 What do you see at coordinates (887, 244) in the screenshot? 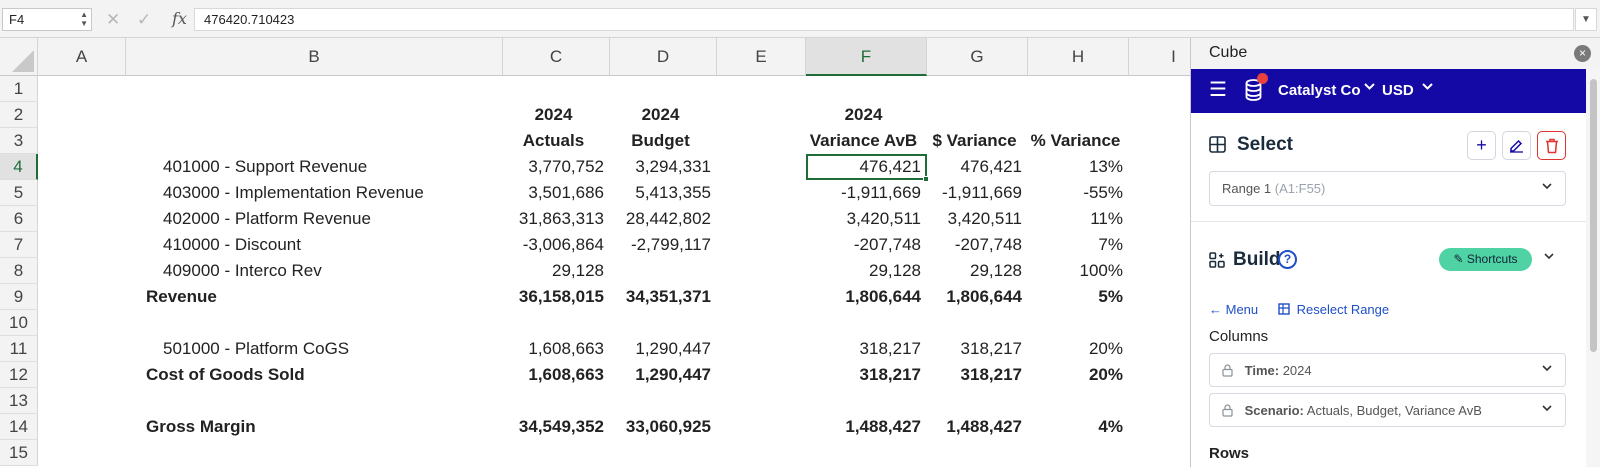
I see `cell-f: -207,748` at bounding box center [887, 244].